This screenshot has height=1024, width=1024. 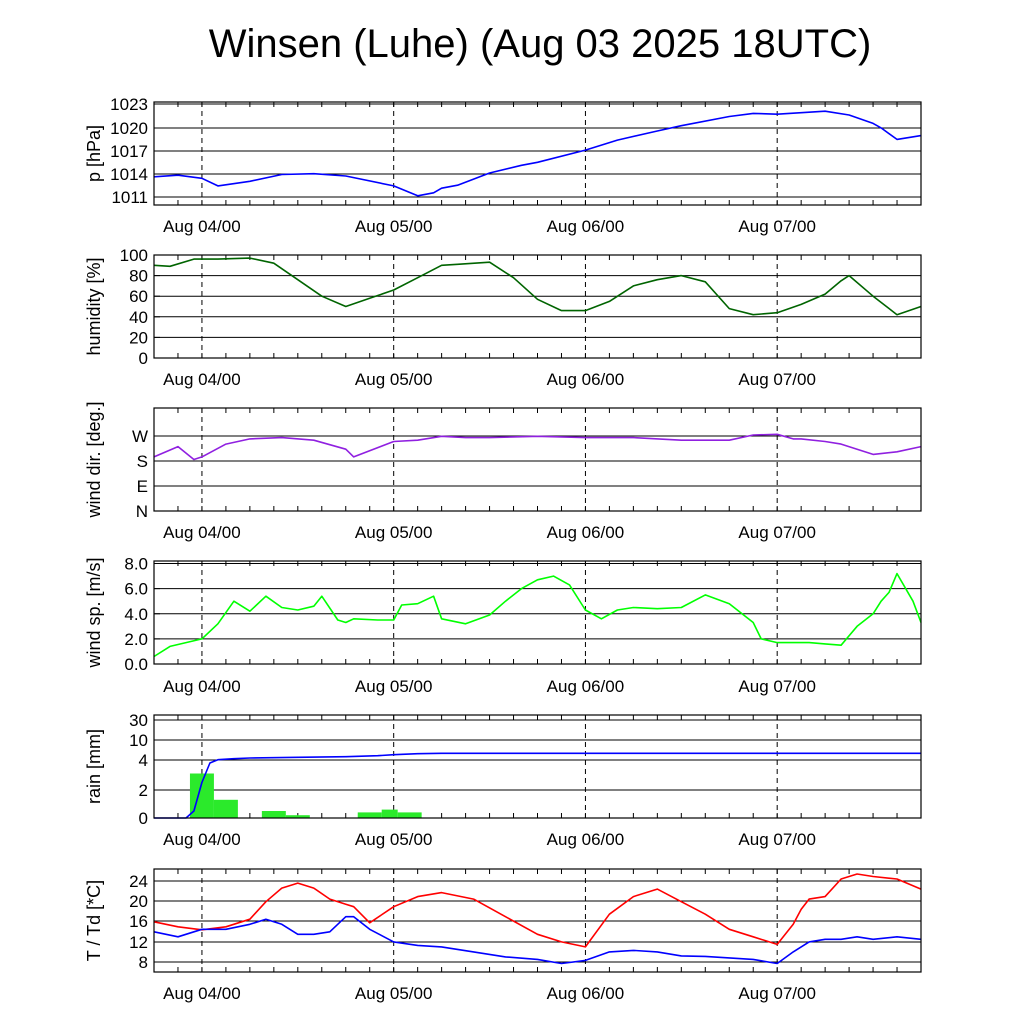 What do you see at coordinates (138, 942) in the screenshot?
I see `y-tick-label: 12` at bounding box center [138, 942].